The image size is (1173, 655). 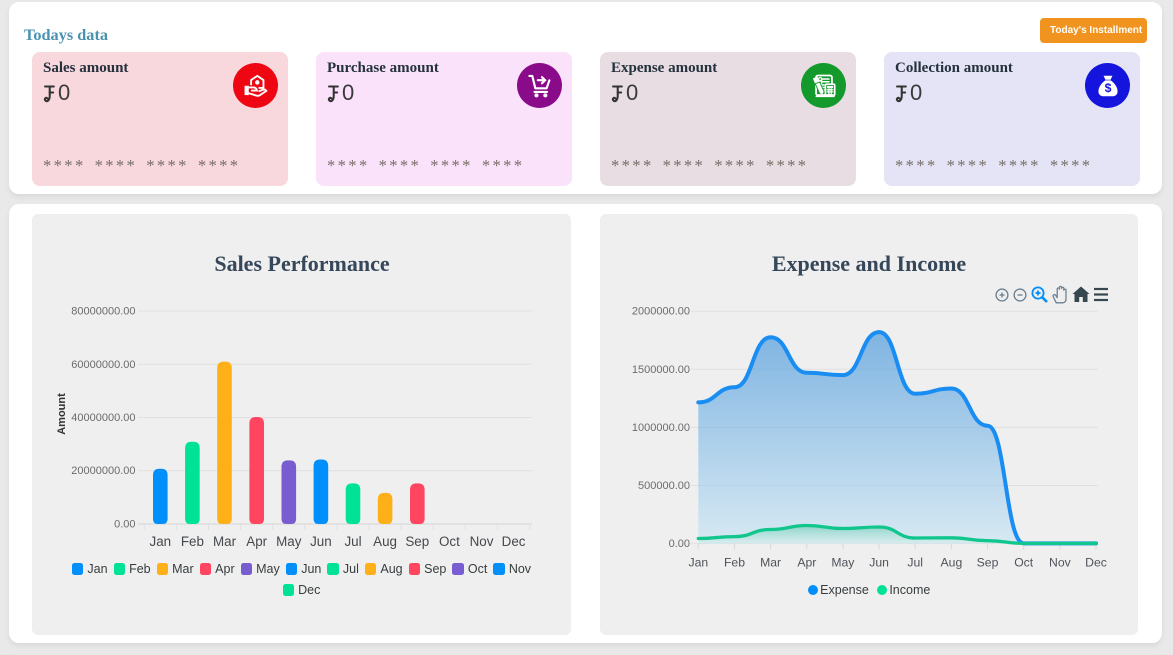 What do you see at coordinates (103, 418) in the screenshot?
I see `svg-text: 40000000.00` at bounding box center [103, 418].